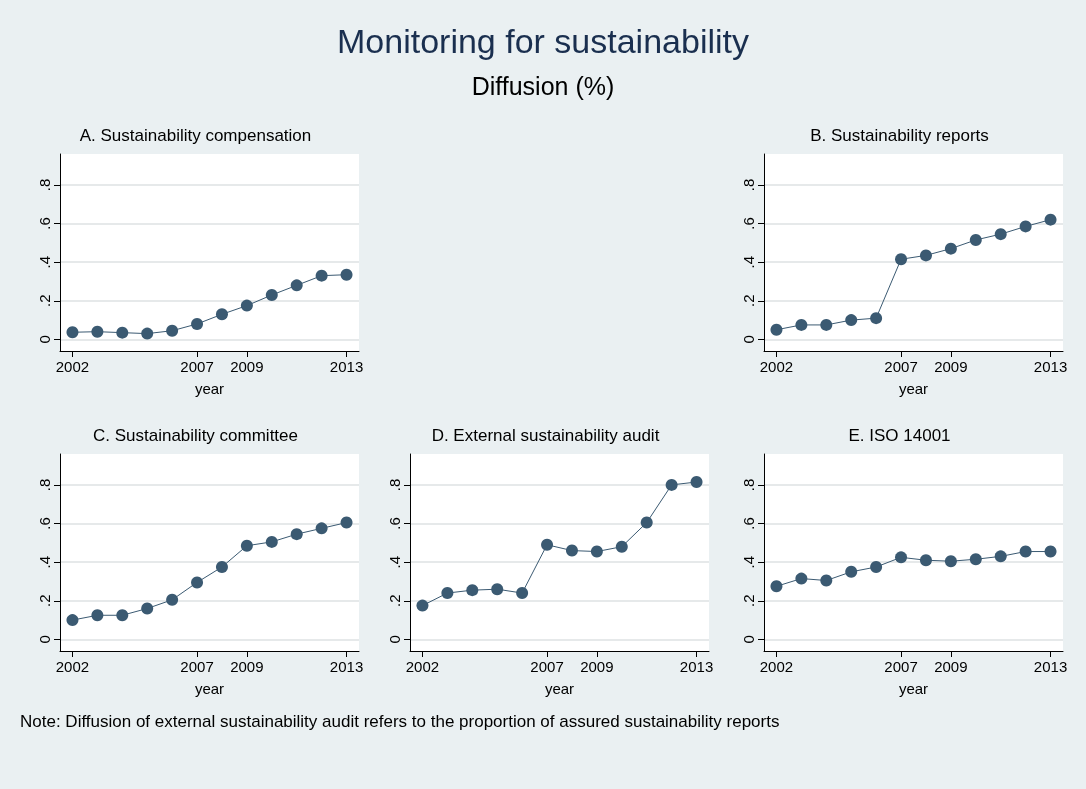 The image size is (1086, 789). Describe the element at coordinates (195, 435) in the screenshot. I see `chart-title: C. Sustainability committee` at that location.